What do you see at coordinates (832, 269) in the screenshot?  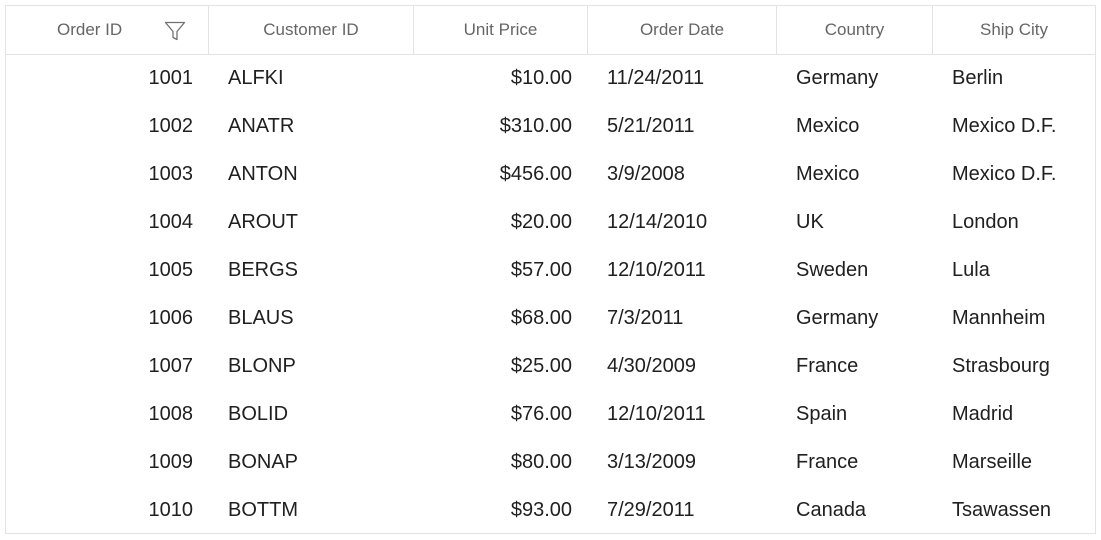 I see `cell-country: Sweden` at bounding box center [832, 269].